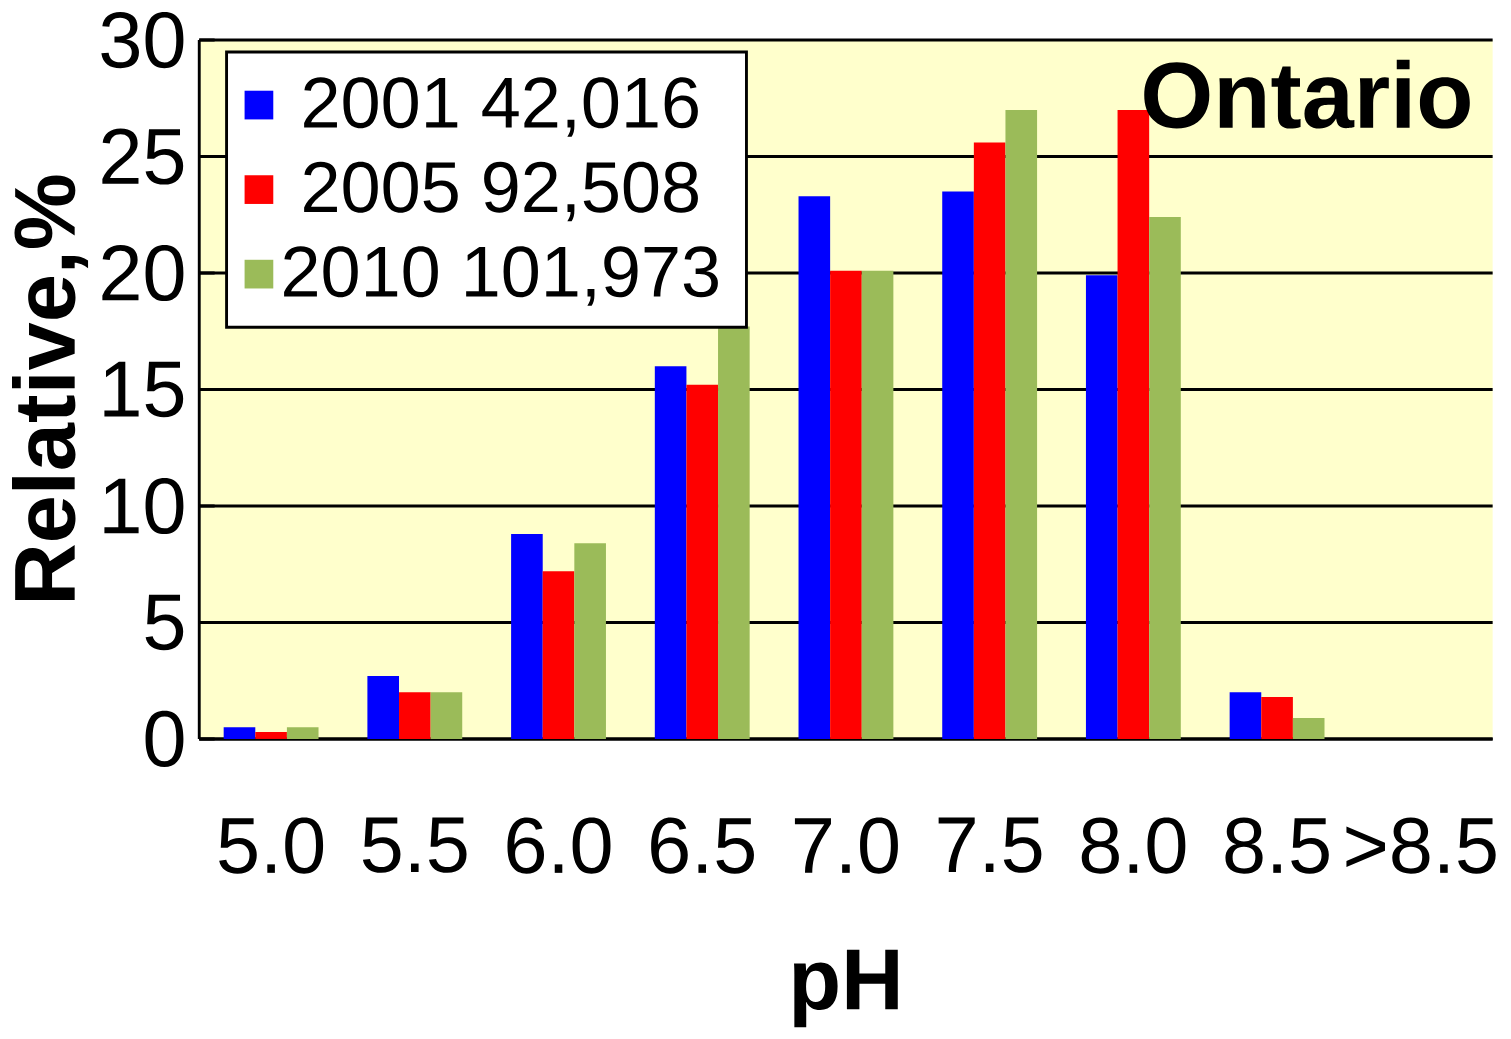 The image size is (1511, 1039). What do you see at coordinates (990, 845) in the screenshot?
I see `x-tick-label: 7.5` at bounding box center [990, 845].